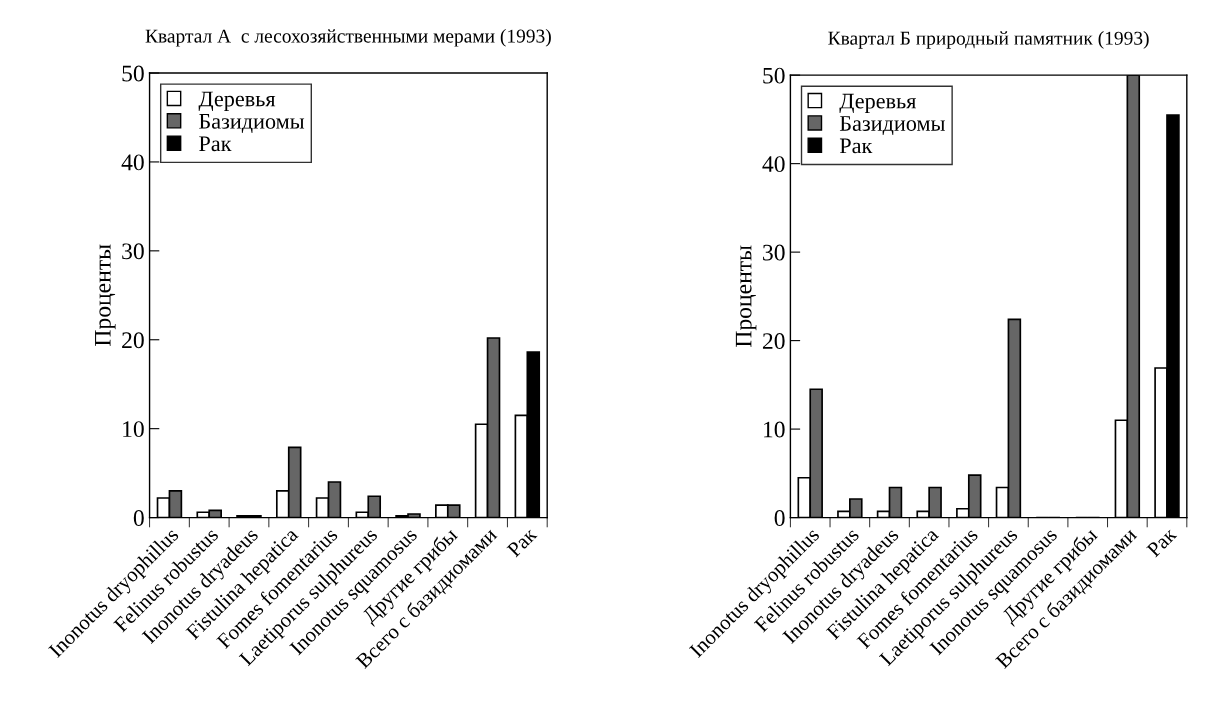 The height and width of the screenshot is (709, 1216). Describe the element at coordinates (348, 37) in the screenshot. I see `chart-title: Квартал А с лесохозяйственными мерами (1993)` at that location.